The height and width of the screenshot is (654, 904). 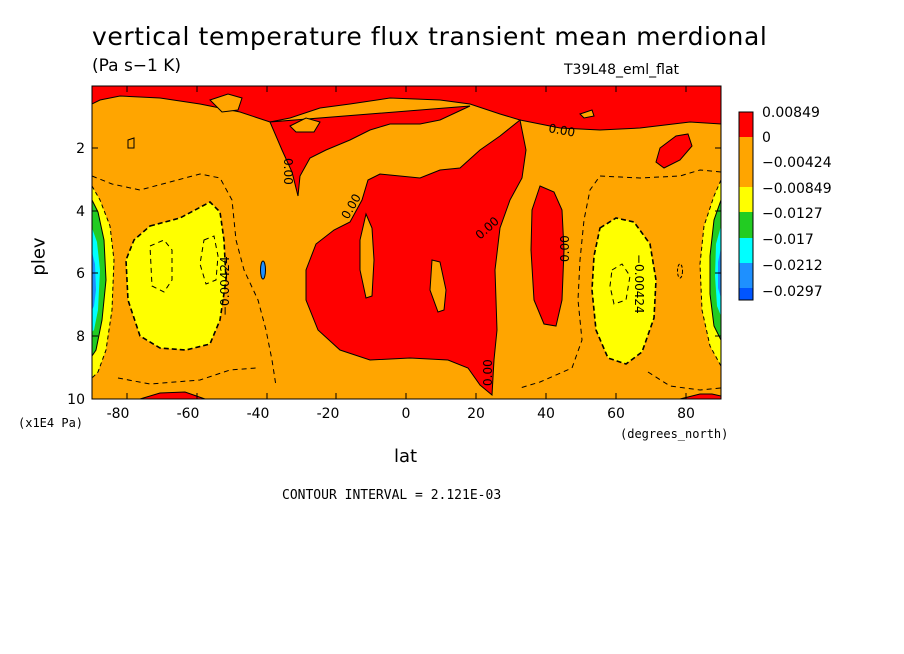 What do you see at coordinates (137, 66) in the screenshot?
I see `chart-units: (Pa s−1 K)` at bounding box center [137, 66].